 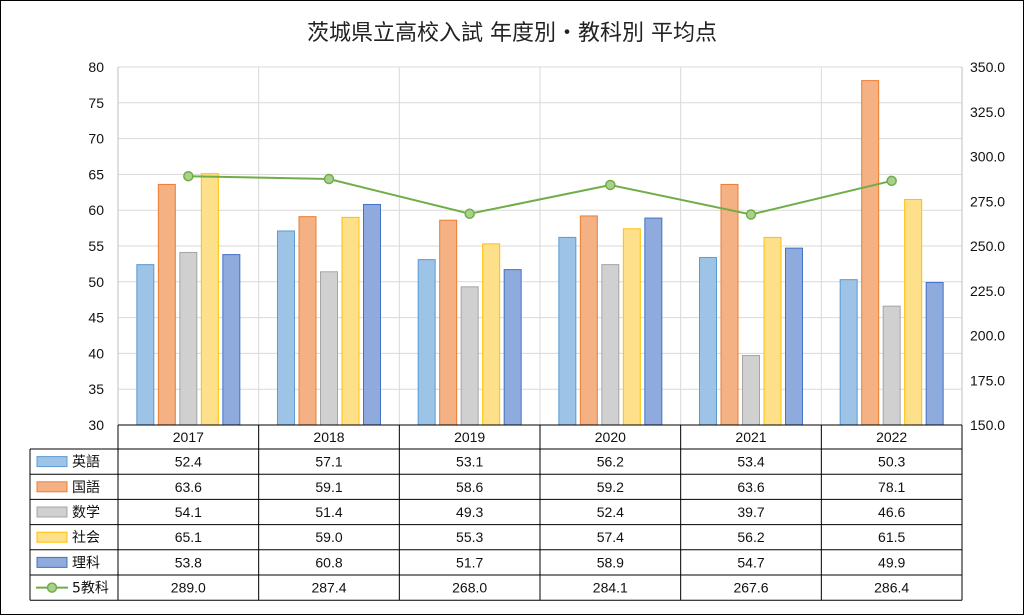 I want to click on y-left-tick-label: 80, so click(x=96, y=67).